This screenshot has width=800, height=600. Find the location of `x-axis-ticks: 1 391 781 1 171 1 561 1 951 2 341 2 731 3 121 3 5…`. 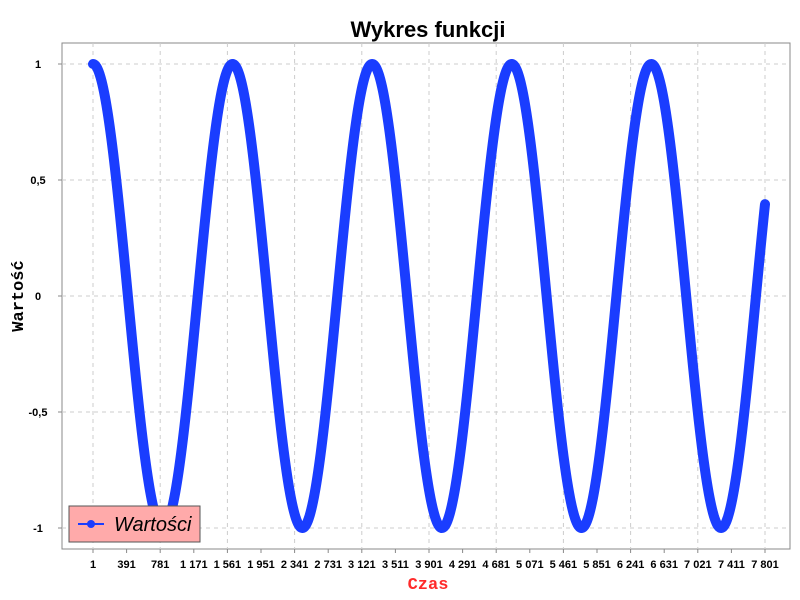

x-axis-ticks: 1 391 781 1 171 1 561 1 951 2 341 2 731 3 121 3 5… is located at coordinates (434, 560).